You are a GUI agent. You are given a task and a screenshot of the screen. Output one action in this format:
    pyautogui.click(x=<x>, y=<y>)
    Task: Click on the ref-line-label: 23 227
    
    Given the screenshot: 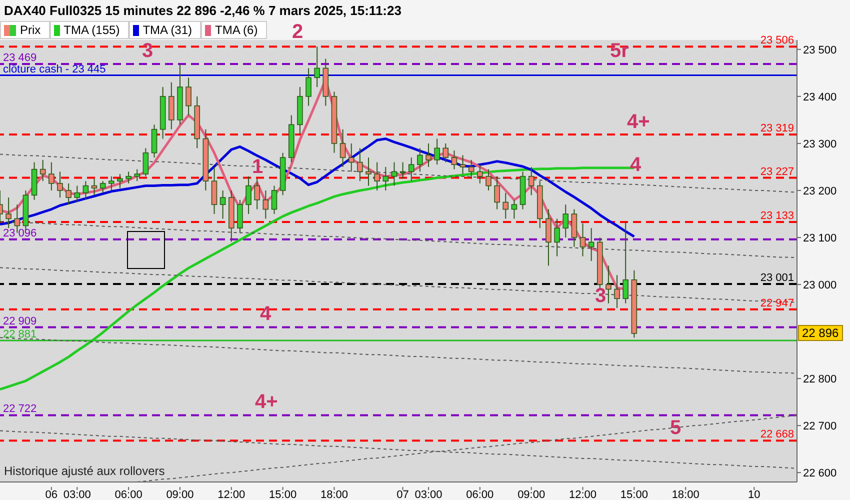 What is the action you would take?
    pyautogui.click(x=777, y=172)
    